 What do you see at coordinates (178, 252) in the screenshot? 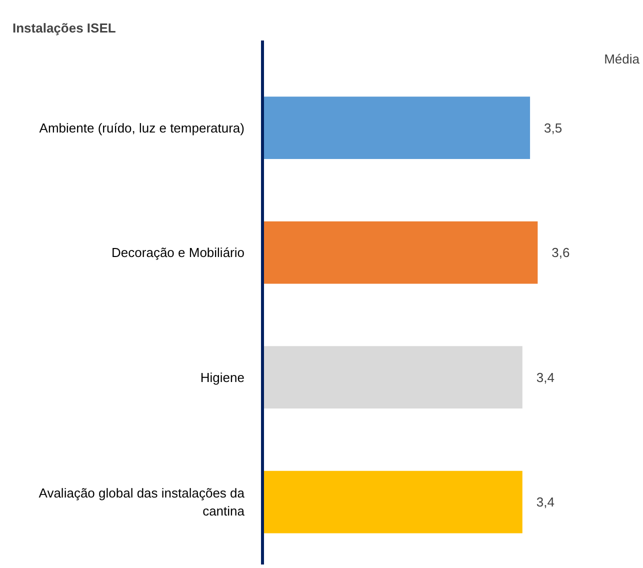
I see `y-tick-label: Decoração e Mobiliário` at bounding box center [178, 252].